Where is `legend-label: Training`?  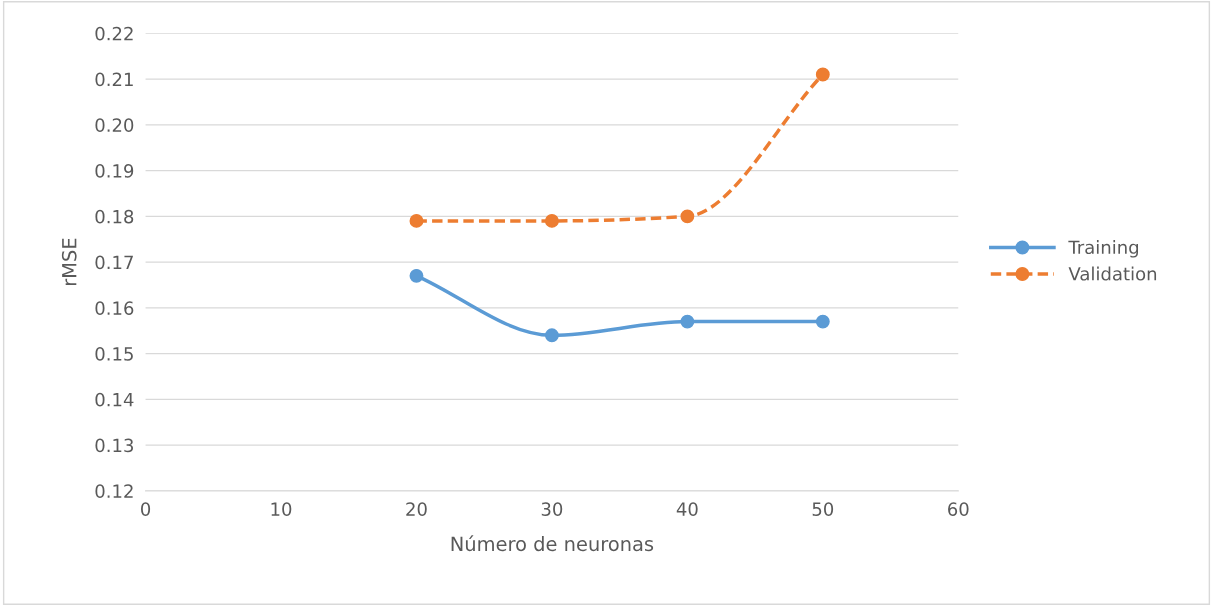
legend-label: Training is located at coordinates (1103, 249).